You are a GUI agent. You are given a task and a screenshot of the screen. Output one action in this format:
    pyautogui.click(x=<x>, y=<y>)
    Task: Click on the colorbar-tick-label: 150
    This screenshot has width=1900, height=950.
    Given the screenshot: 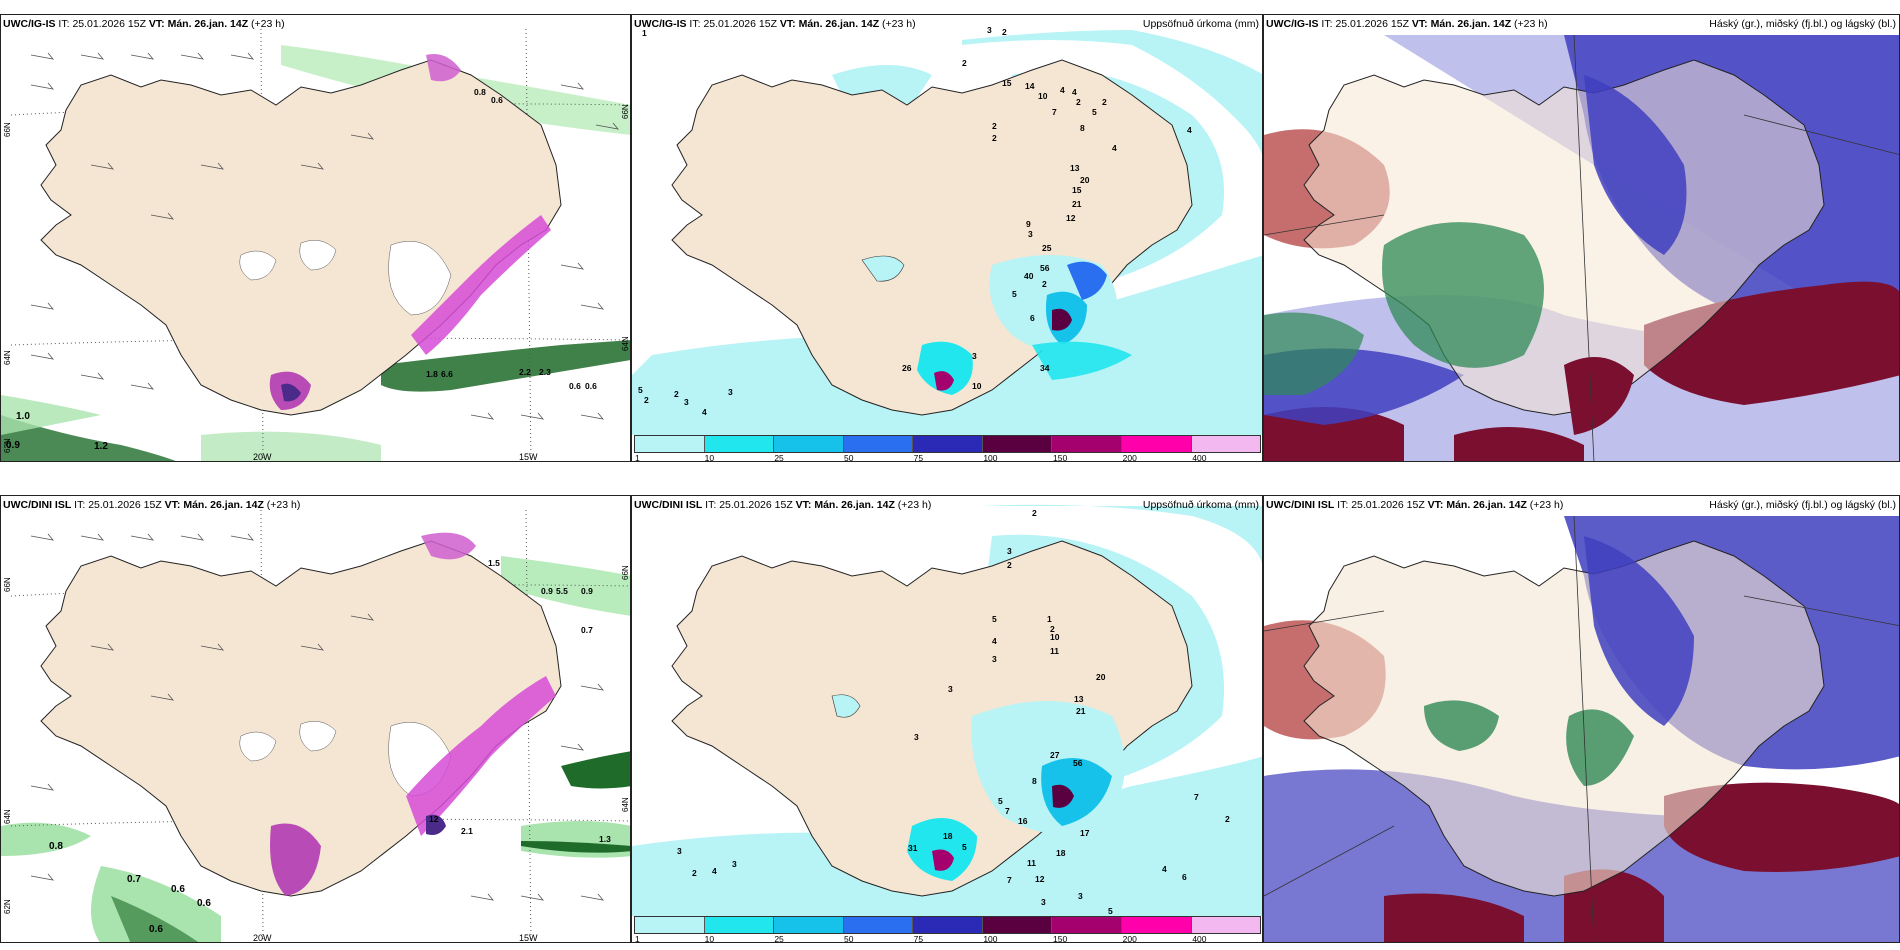 What is the action you would take?
    pyautogui.click(x=1060, y=938)
    